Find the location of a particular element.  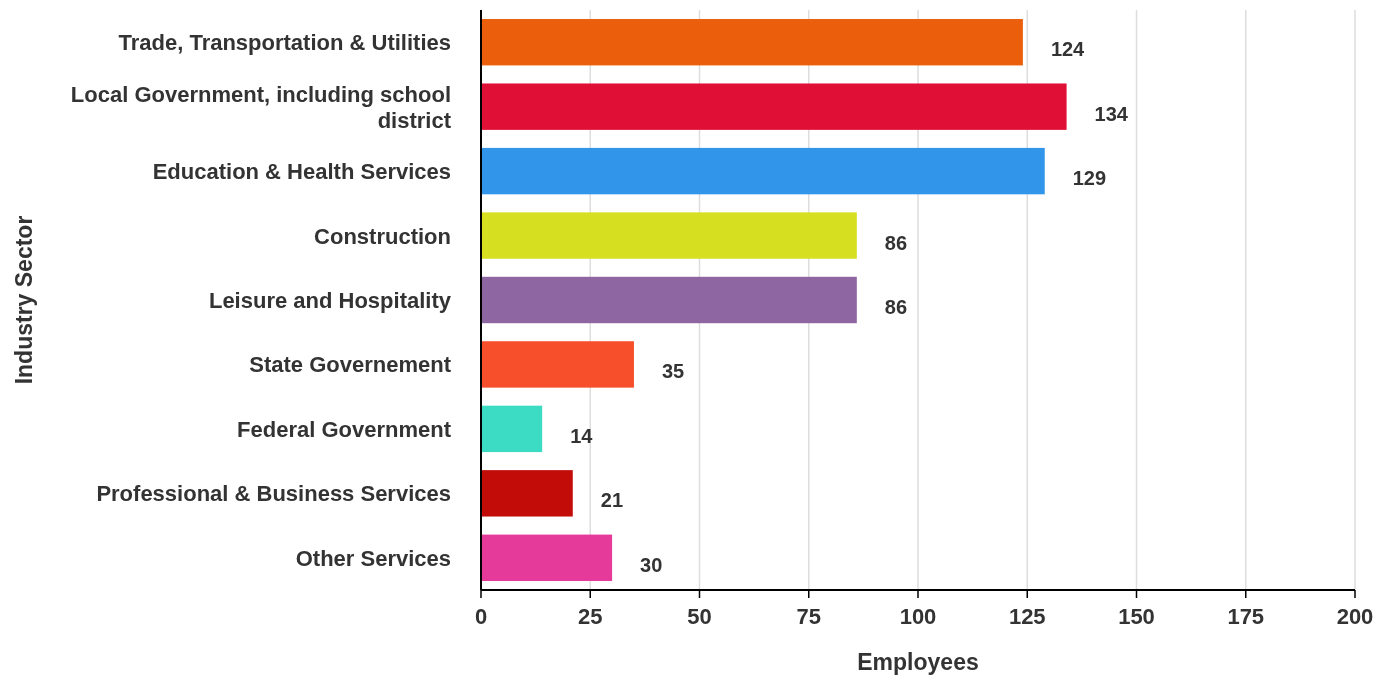

y-tick-label: Leisure and Hospitality is located at coordinates (330, 300).